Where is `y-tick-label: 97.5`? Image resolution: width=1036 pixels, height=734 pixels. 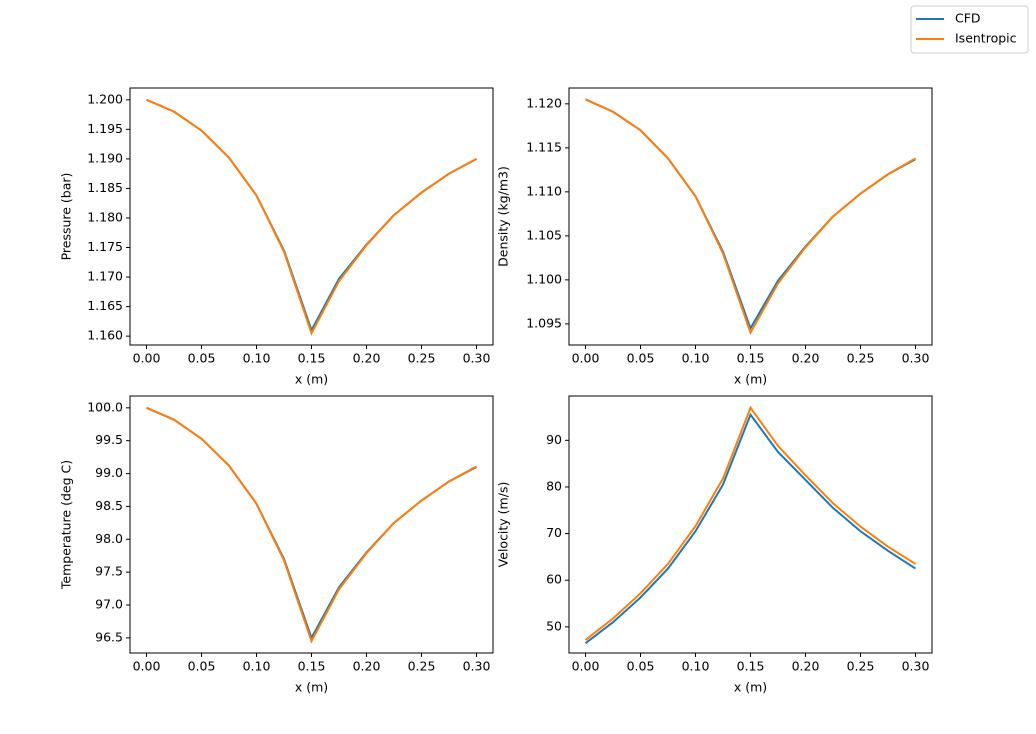 y-tick-label: 97.5 is located at coordinates (109, 571).